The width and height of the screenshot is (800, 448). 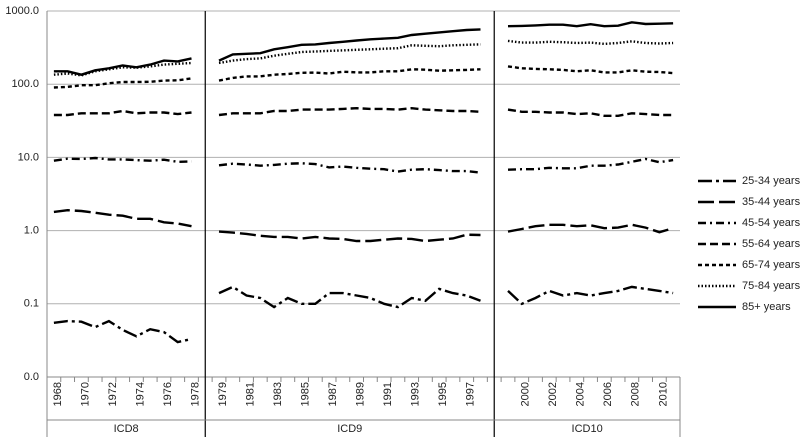 I want to click on x-tick-label: 1991, so click(x=388, y=394).